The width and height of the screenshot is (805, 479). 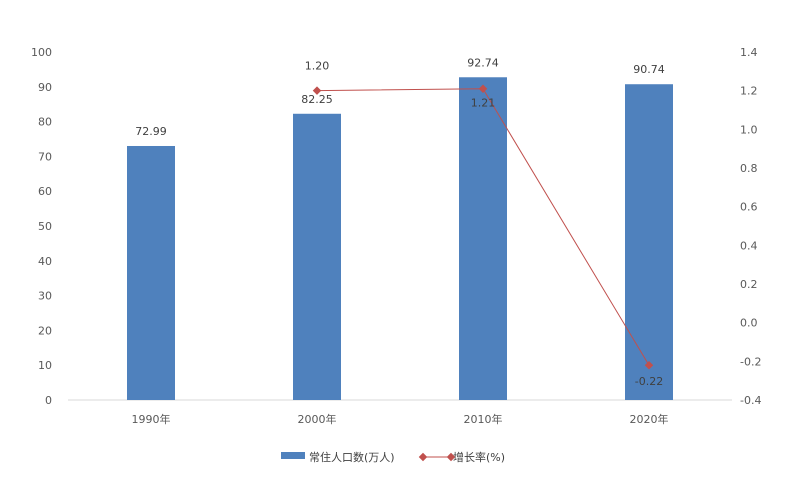 What do you see at coordinates (45, 296) in the screenshot?
I see `left-axis-tick-label: 30` at bounding box center [45, 296].